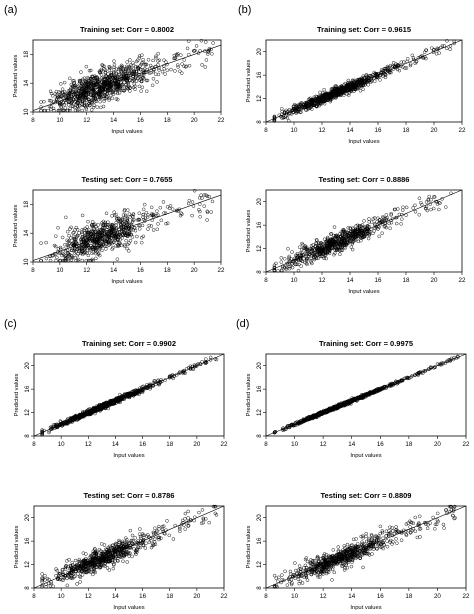 Image resolution: width=474 pixels, height=614 pixels. I want to click on data-points, so click(363, 232).